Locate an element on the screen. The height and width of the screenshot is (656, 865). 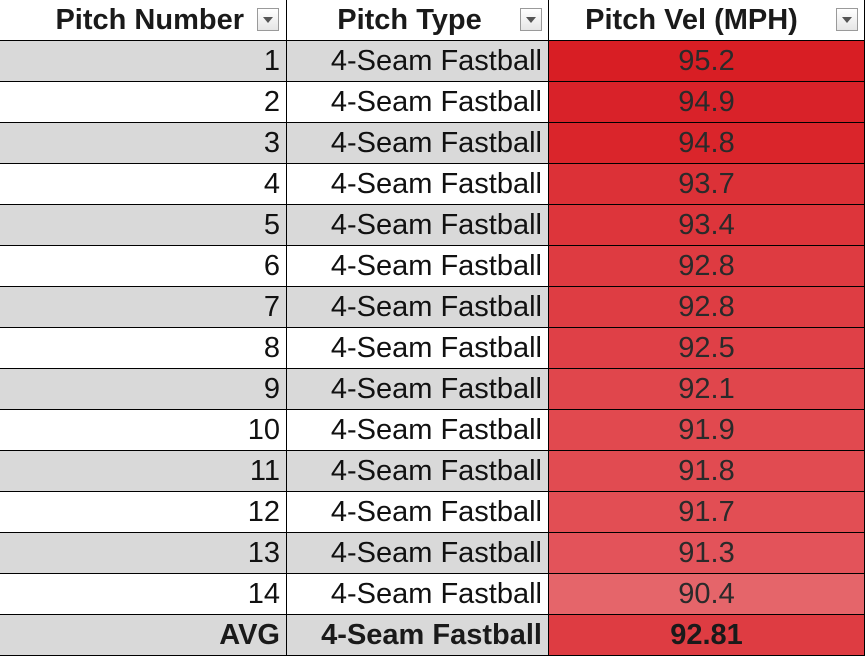
pitch-number-filter-button is located at coordinates (268, 19).